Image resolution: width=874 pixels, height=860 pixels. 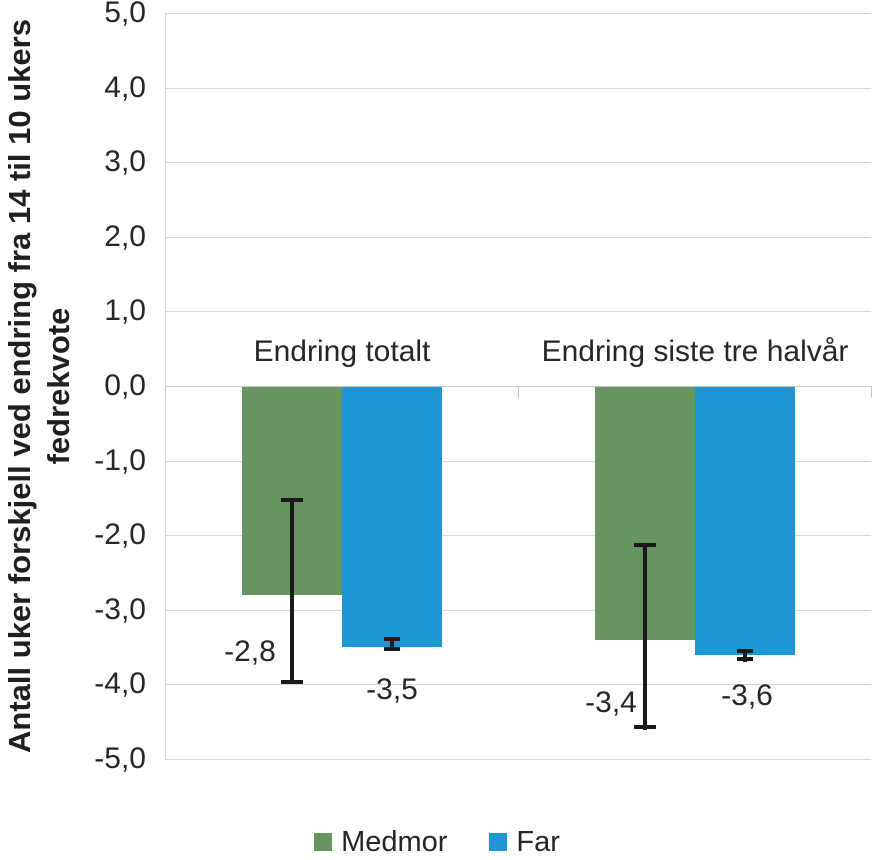 I want to click on legend-item-far: Far, so click(x=524, y=842).